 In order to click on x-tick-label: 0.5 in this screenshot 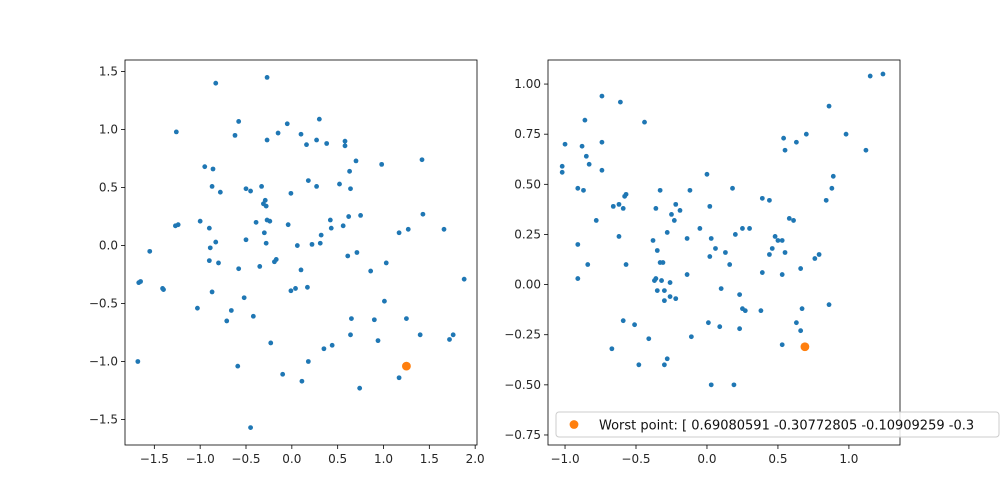, I will do `click(337, 459)`.